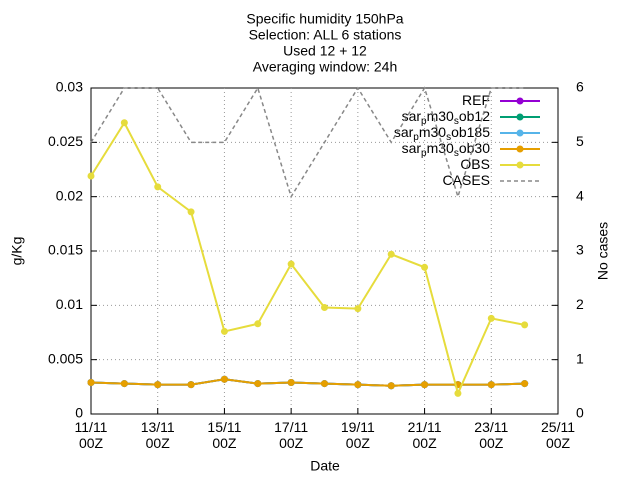 This screenshot has height=485, width=640. What do you see at coordinates (17, 251) in the screenshot?
I see `y-axis-label: g/Kg` at bounding box center [17, 251].